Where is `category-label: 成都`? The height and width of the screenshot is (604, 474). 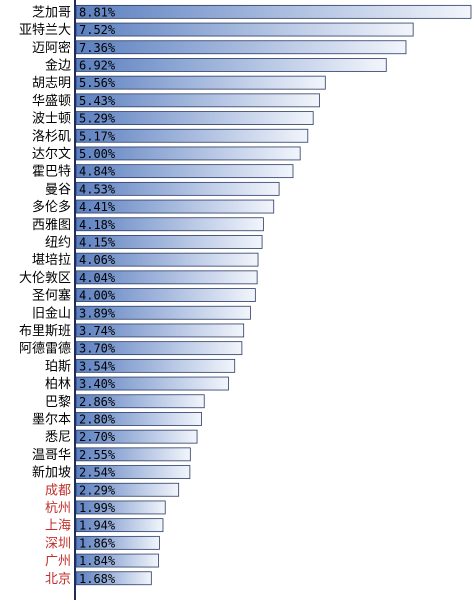 category-label: 成都 is located at coordinates (58, 490).